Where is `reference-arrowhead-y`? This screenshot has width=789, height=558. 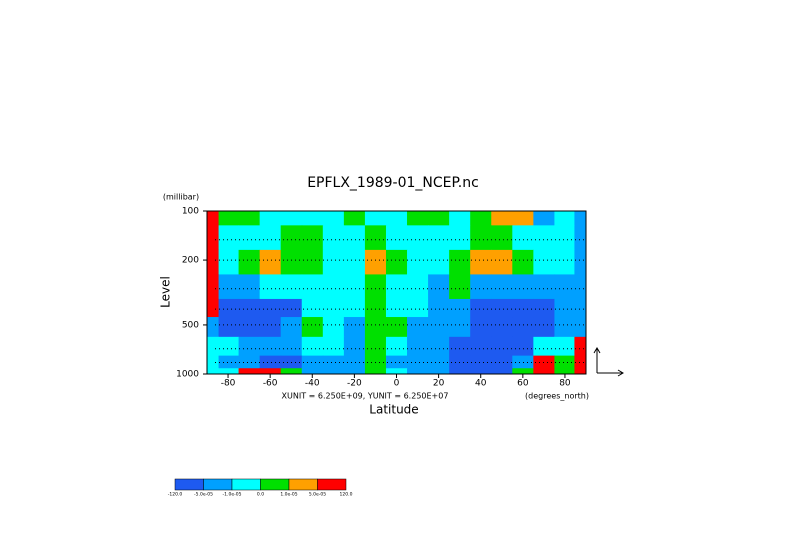
reference-arrowhead-y is located at coordinates (597, 350).